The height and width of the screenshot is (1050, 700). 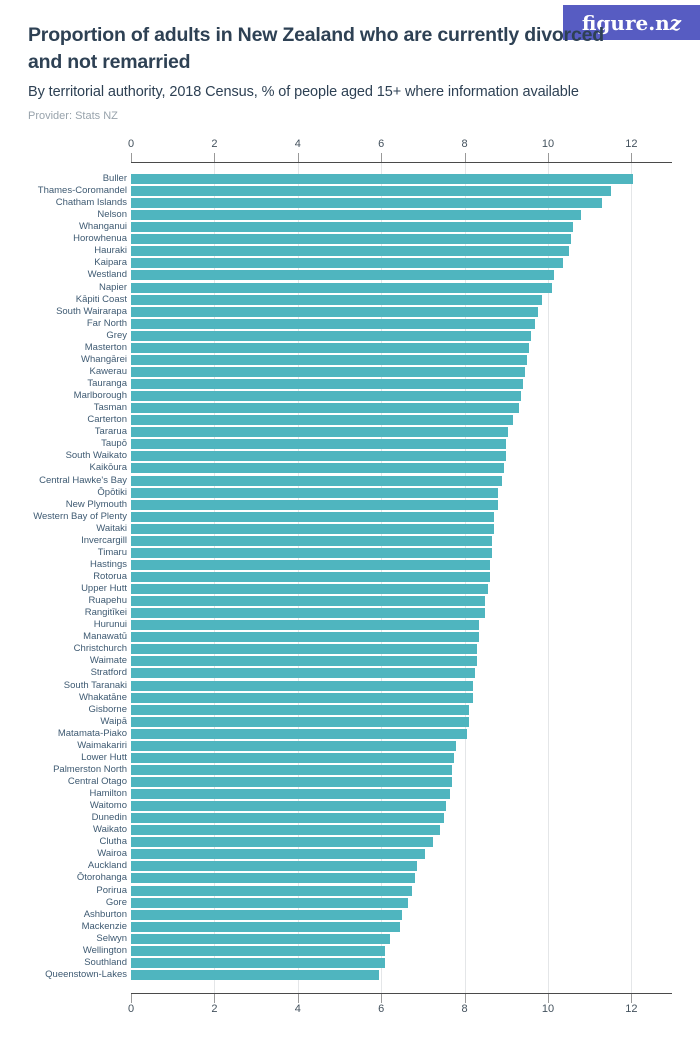 What do you see at coordinates (111, 528) in the screenshot?
I see `category-label: Waitaki` at bounding box center [111, 528].